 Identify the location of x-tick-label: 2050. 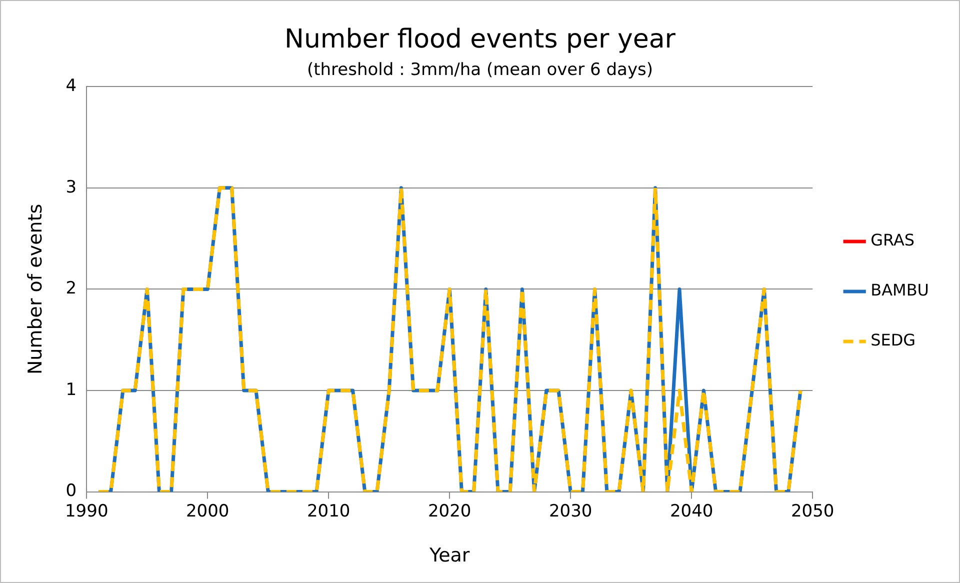
(812, 511).